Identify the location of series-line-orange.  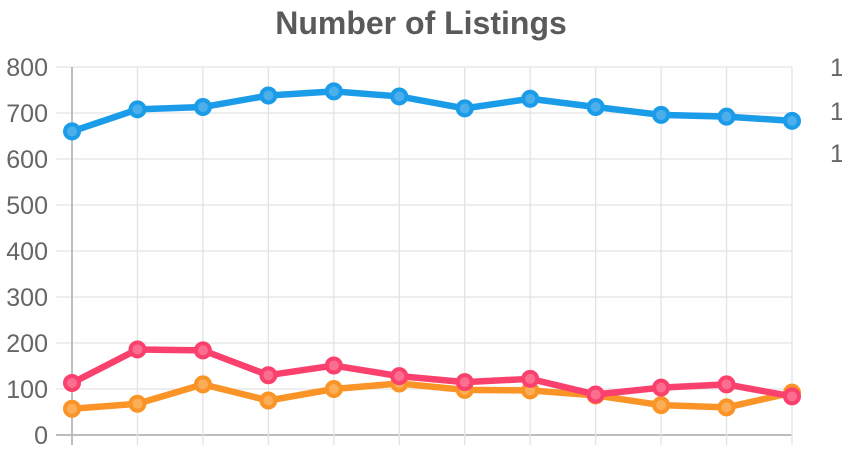
(432, 396).